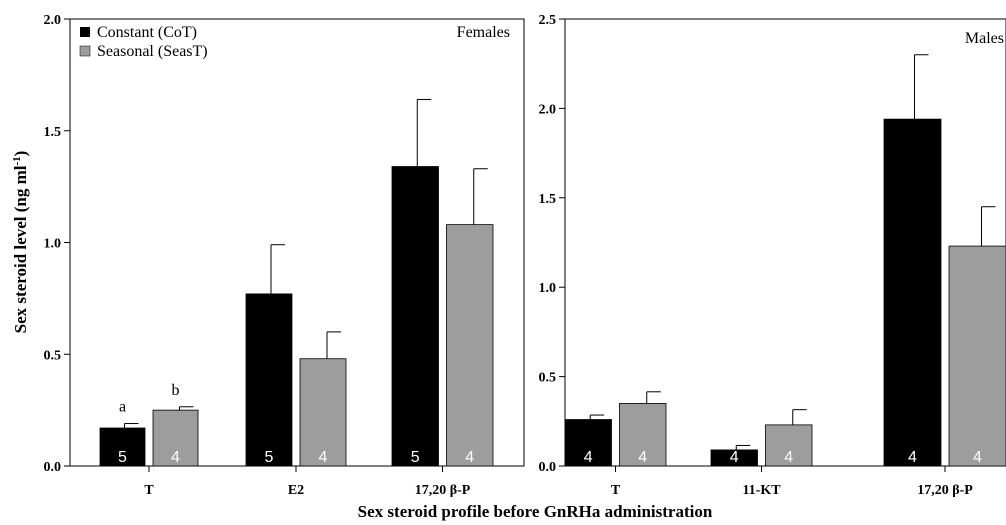  Describe the element at coordinates (17, 160) in the screenshot. I see `y-axis-title-sup: -1` at that location.